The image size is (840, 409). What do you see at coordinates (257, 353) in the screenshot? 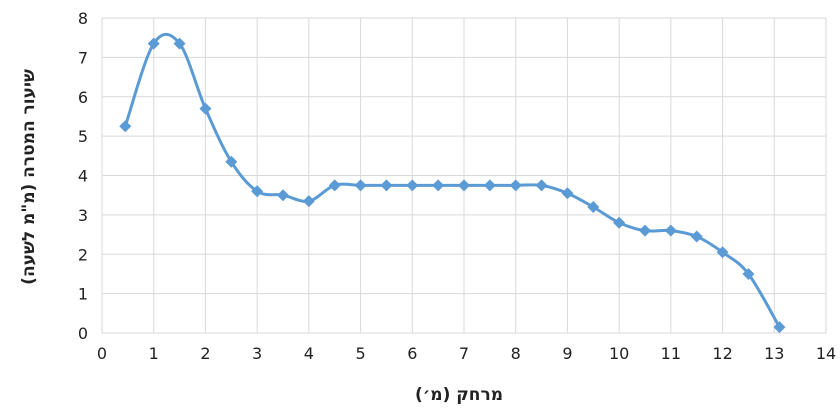
I see `x-tick-label: 3` at bounding box center [257, 353].